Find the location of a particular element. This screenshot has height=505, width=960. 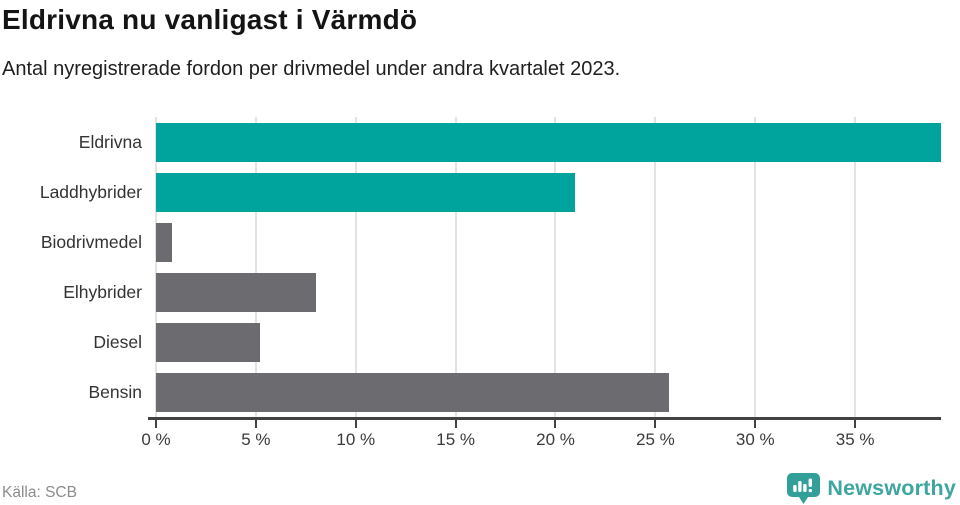

bar-diesel is located at coordinates (208, 342).